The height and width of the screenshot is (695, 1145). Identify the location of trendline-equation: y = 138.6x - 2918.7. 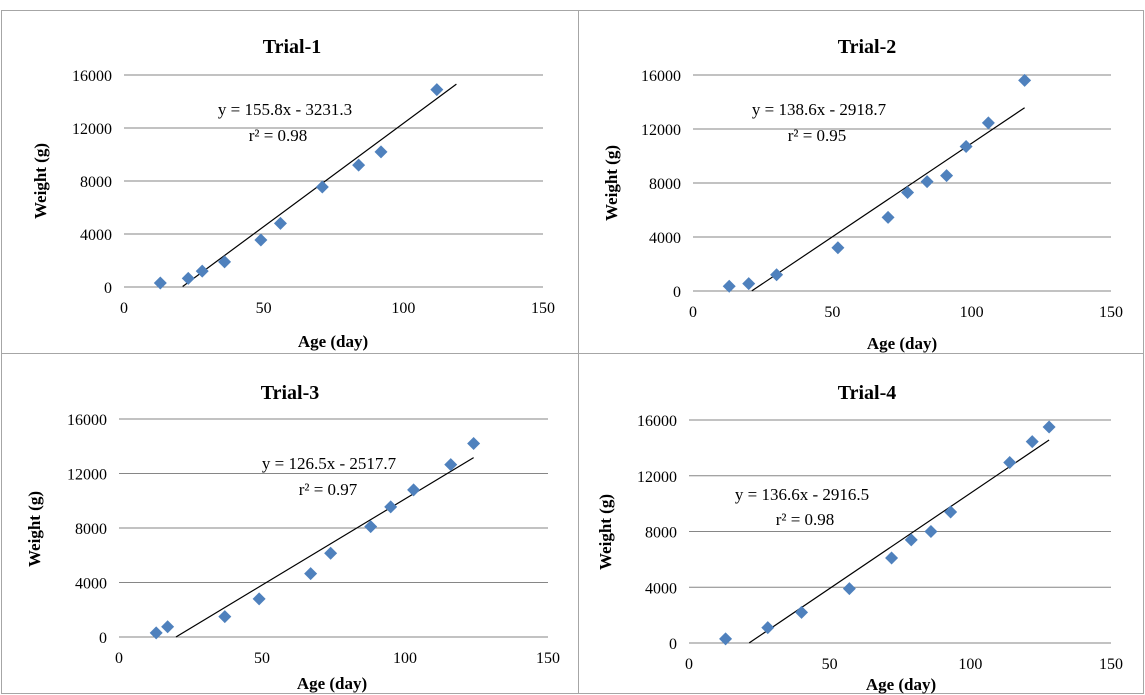
(819, 109).